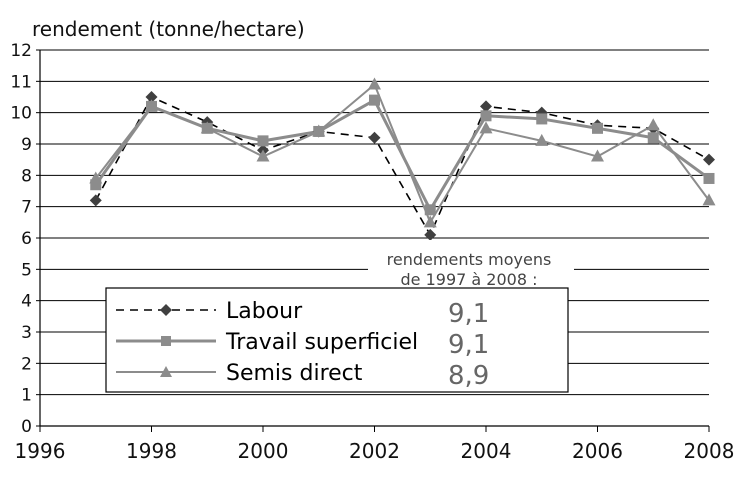 The width and height of the screenshot is (754, 478). I want to click on legend-label-semis-direct: Semis direct, so click(294, 373).